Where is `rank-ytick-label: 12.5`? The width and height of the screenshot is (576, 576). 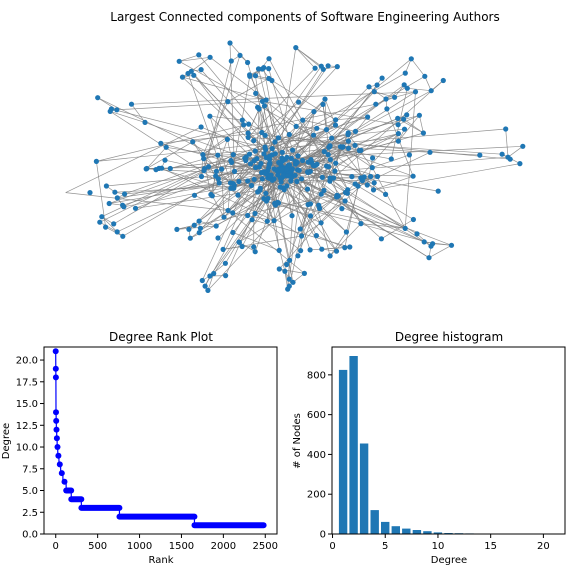 rank-ytick-label: 12.5 is located at coordinates (27, 426).